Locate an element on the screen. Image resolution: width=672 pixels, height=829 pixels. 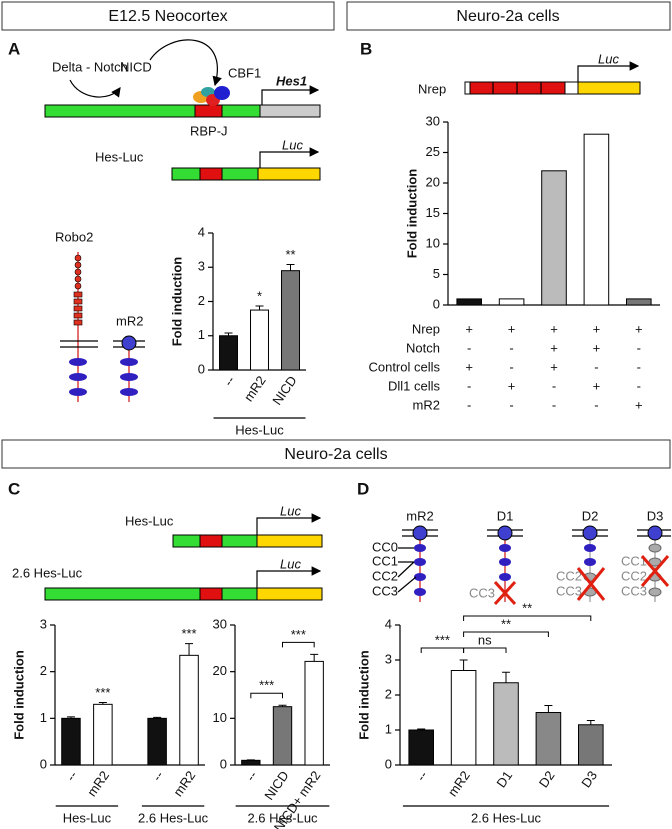
header-box is located at coordinates (168, 16).